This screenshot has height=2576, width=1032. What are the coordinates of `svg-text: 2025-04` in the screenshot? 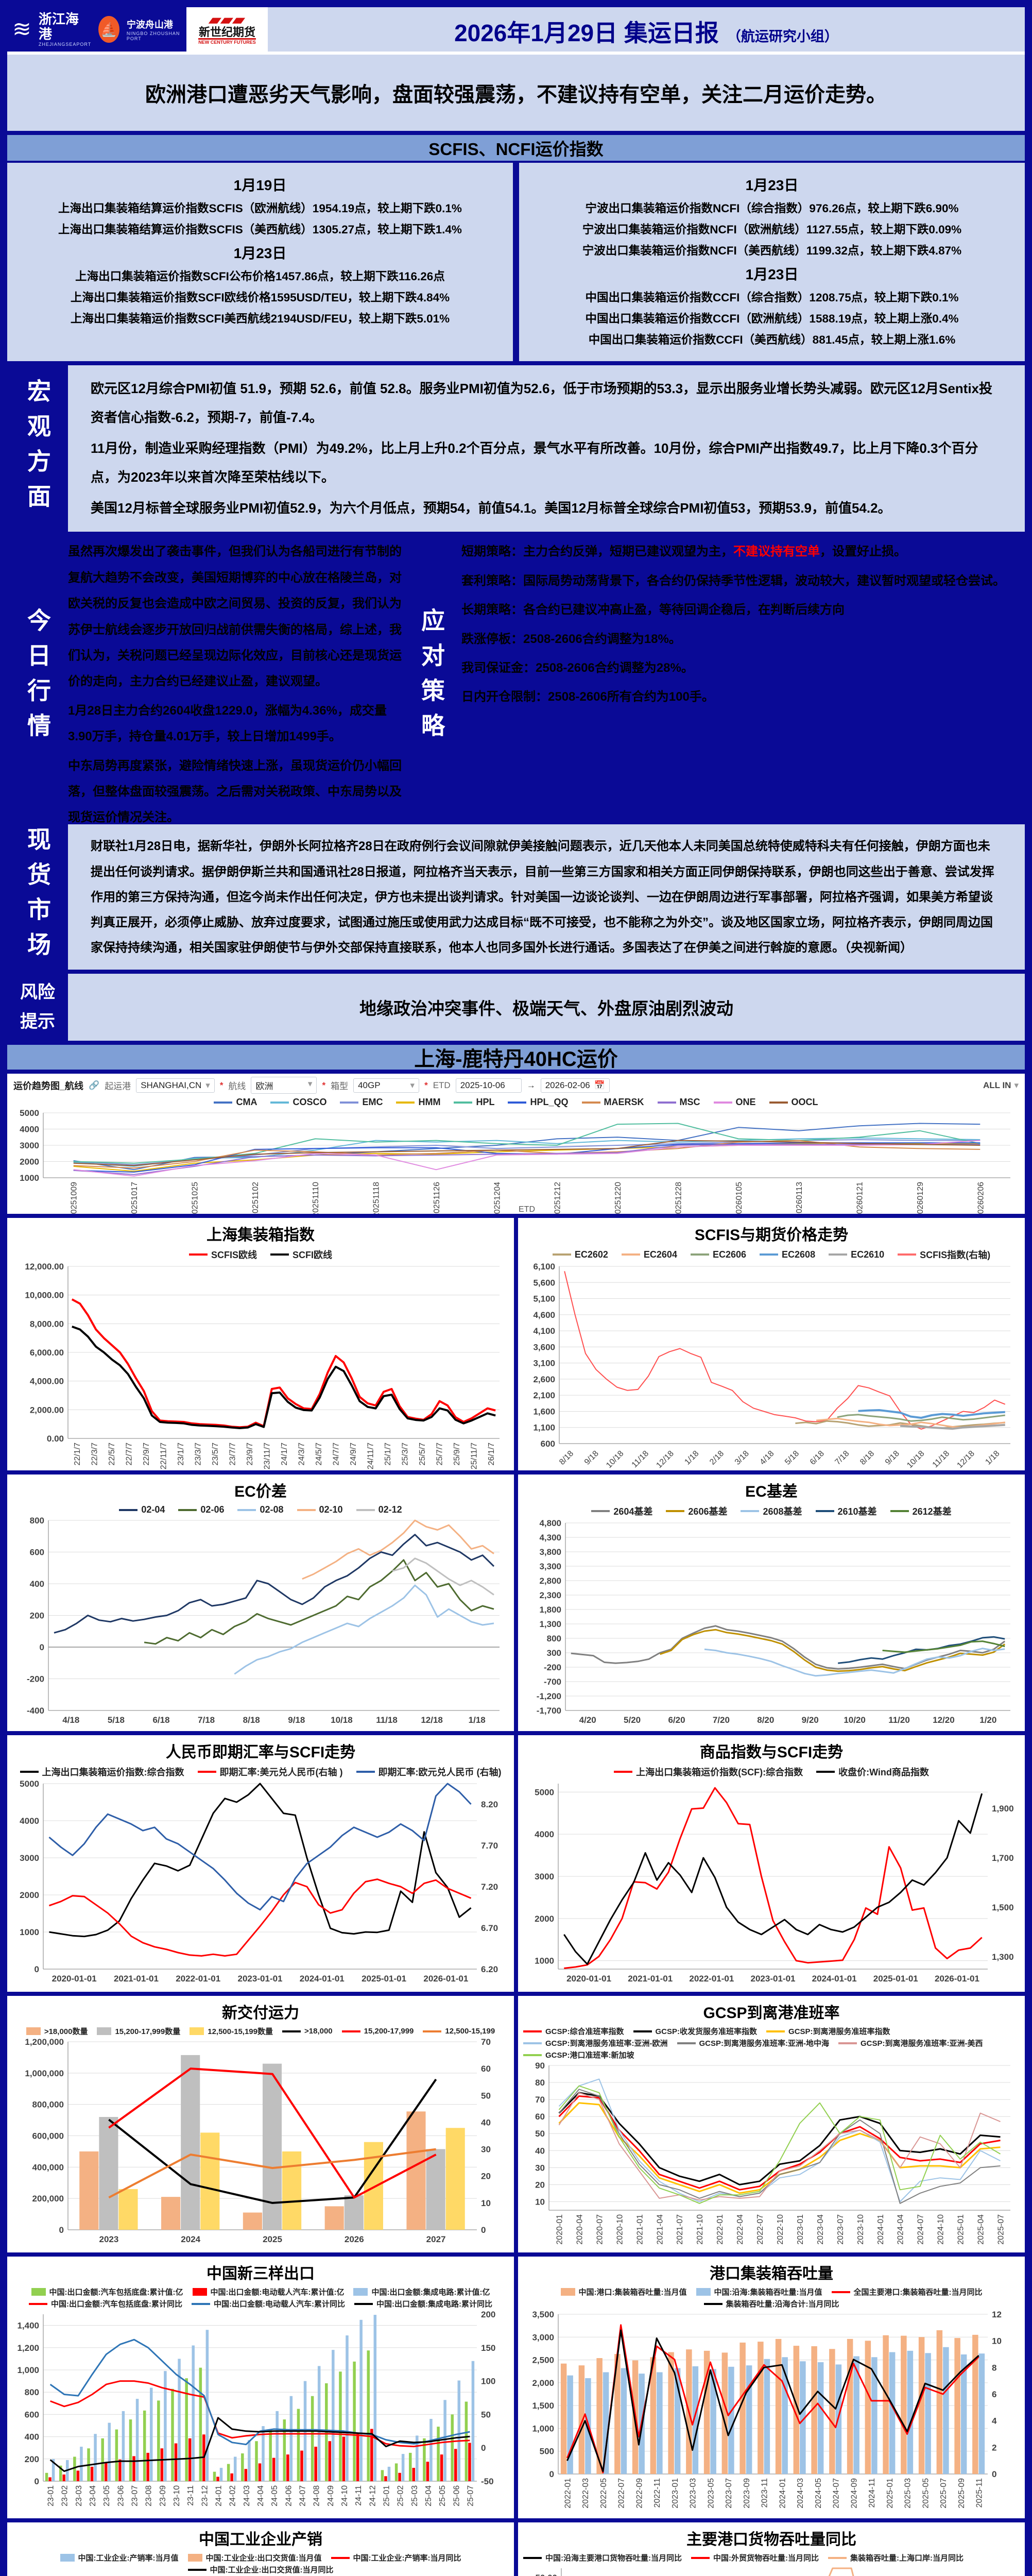 It's located at (981, 2229).